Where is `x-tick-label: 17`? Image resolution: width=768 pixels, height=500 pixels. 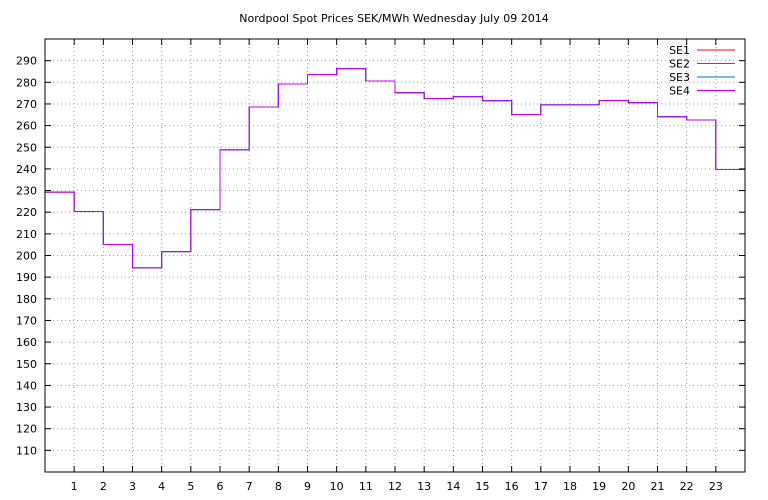
x-tick-label: 17 is located at coordinates (541, 486).